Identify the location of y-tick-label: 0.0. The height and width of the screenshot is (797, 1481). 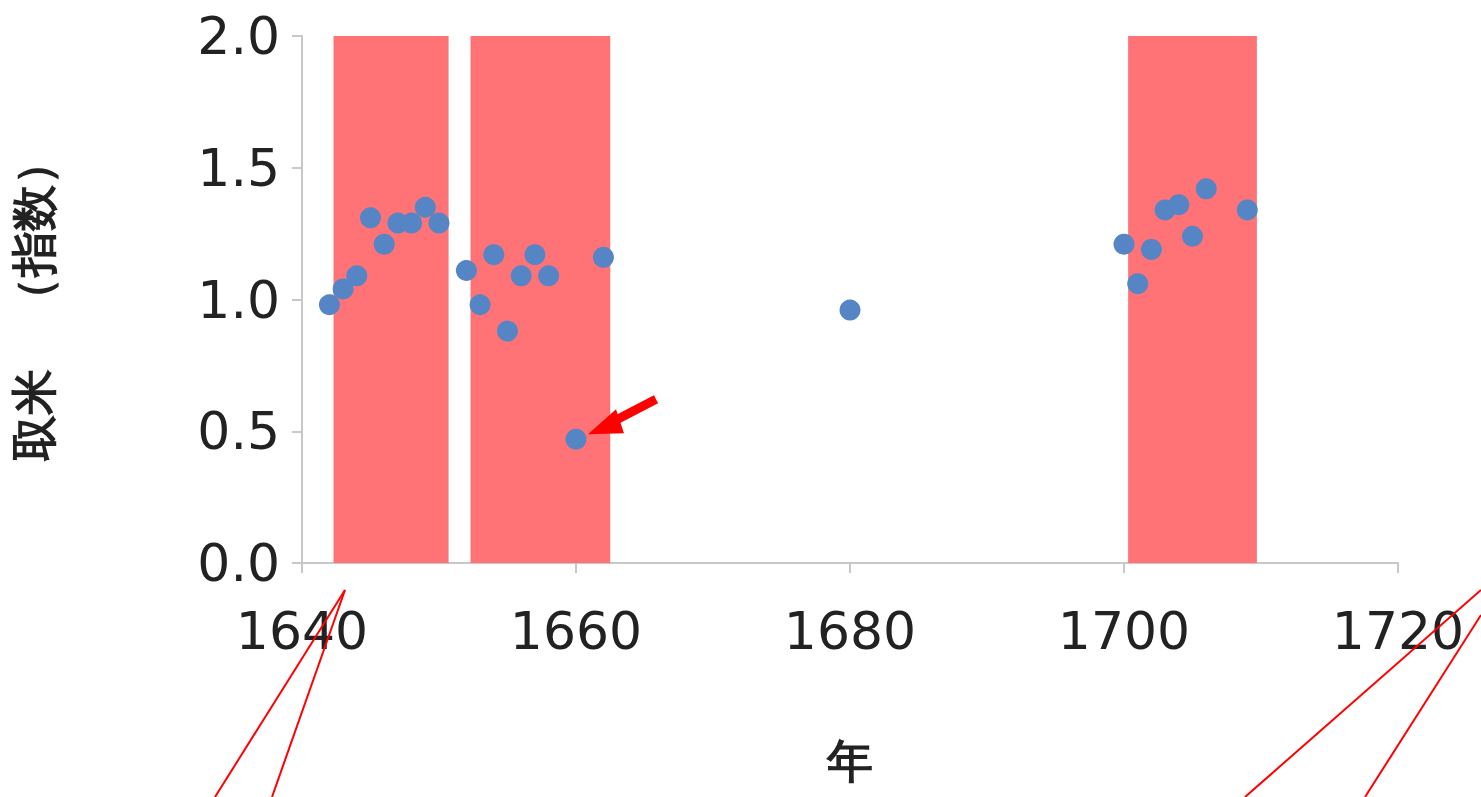
(238, 563).